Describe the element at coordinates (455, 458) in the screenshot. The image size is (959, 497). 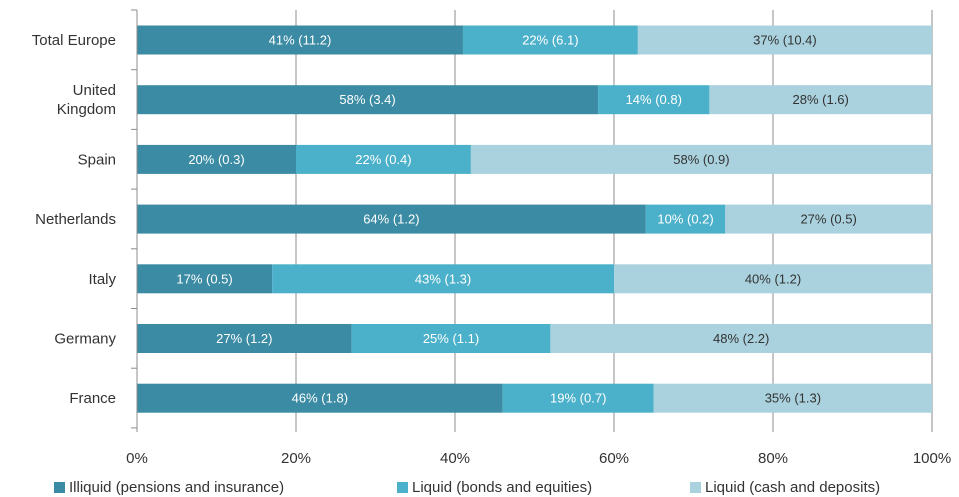
I see `x-tick-label: 40%` at that location.